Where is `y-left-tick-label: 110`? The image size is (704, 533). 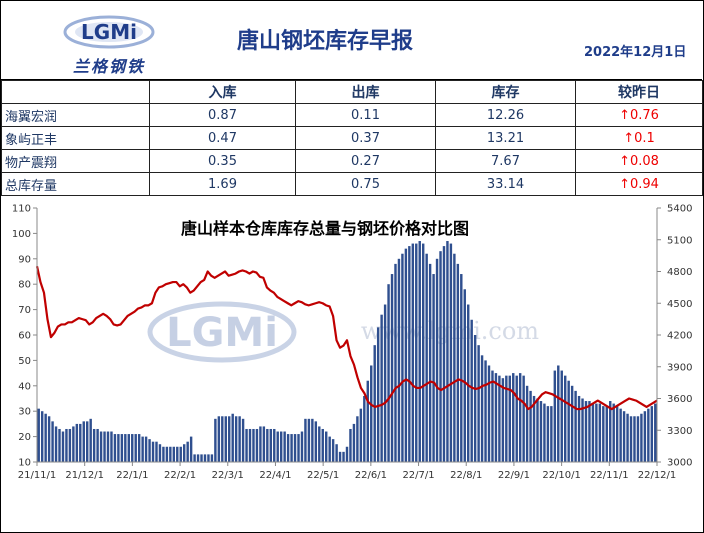 y-left-tick-label: 110 is located at coordinates (21, 209).